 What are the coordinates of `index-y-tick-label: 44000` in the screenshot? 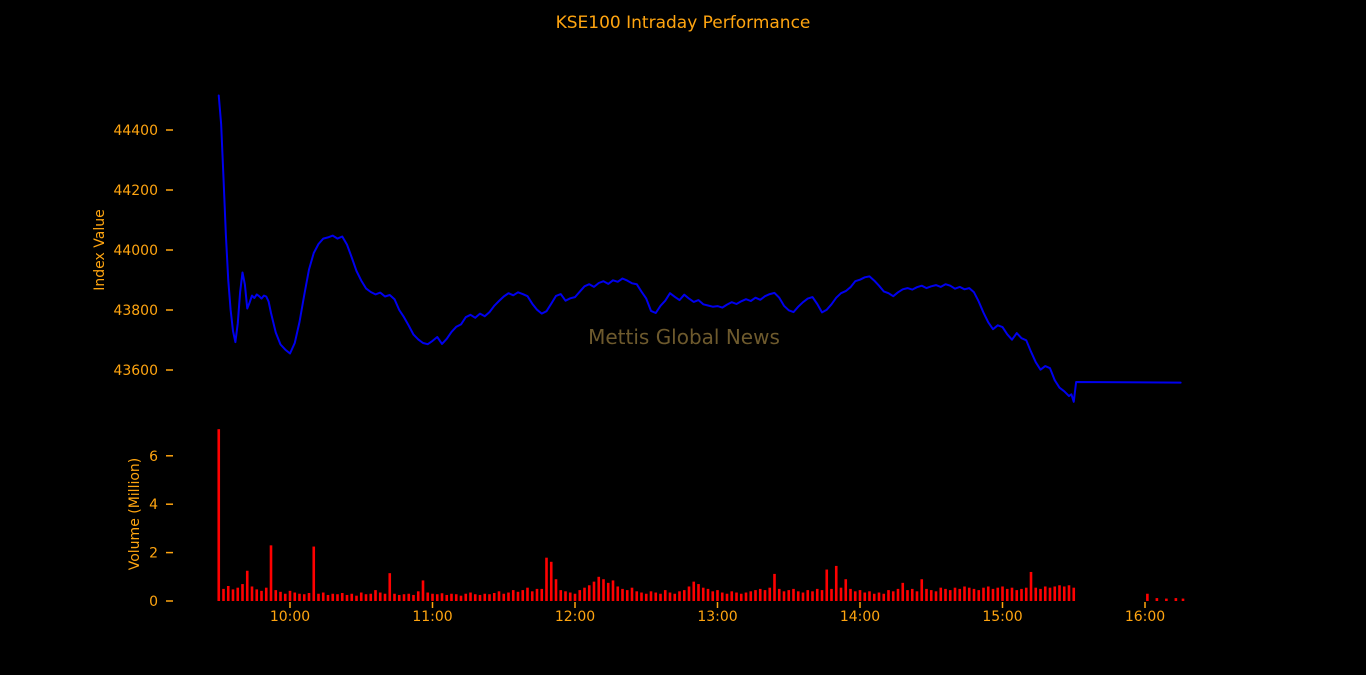 It's located at (135, 251).